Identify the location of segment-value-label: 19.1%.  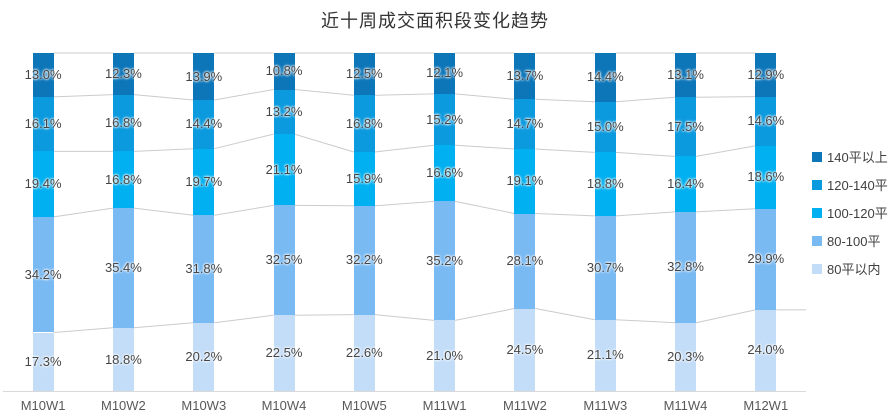
(525, 181).